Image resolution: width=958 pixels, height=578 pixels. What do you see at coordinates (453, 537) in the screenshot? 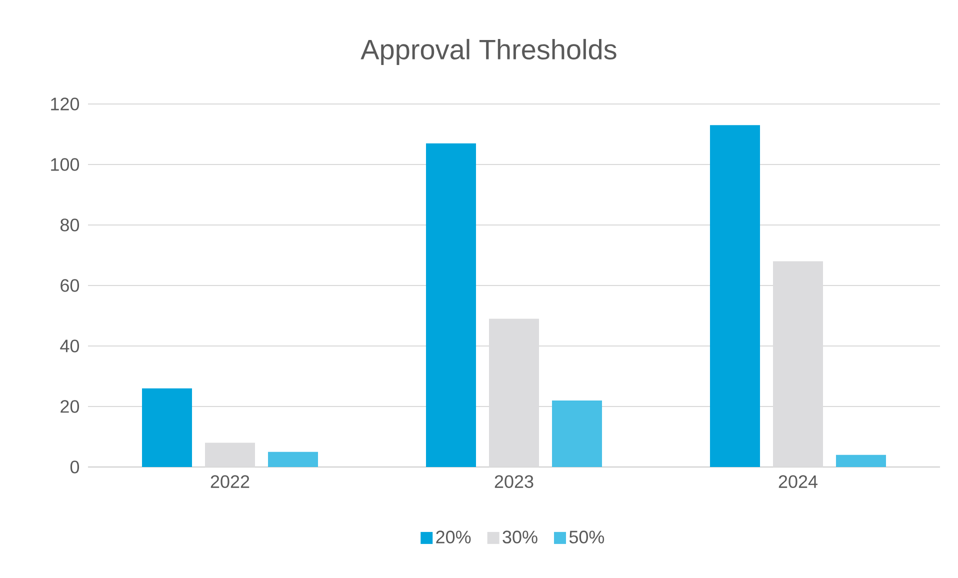
I see `legend-label: 20%` at bounding box center [453, 537].